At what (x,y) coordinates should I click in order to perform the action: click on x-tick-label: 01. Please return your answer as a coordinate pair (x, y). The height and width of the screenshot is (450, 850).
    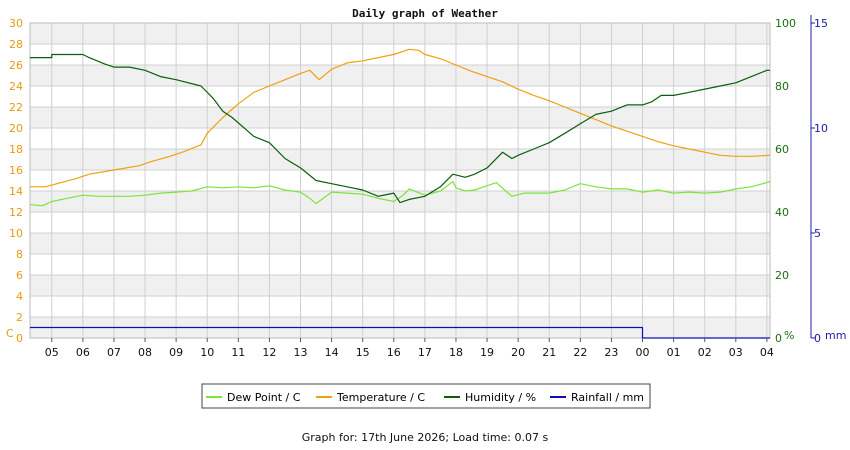
    Looking at the image, I should click on (674, 352).